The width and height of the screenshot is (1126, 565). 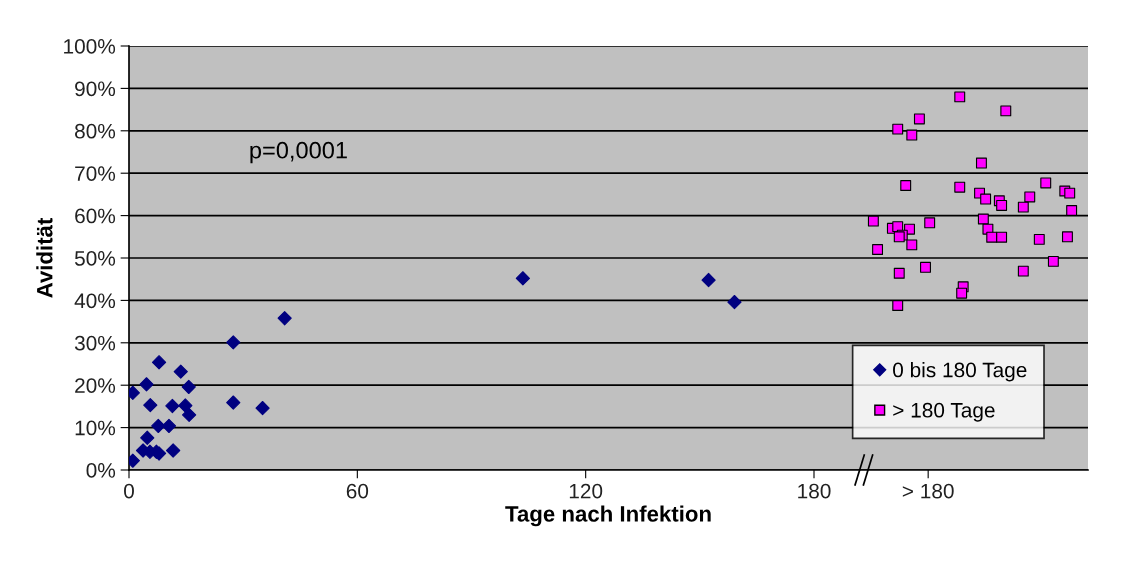 I want to click on x-tick-label: 0, so click(x=129, y=491).